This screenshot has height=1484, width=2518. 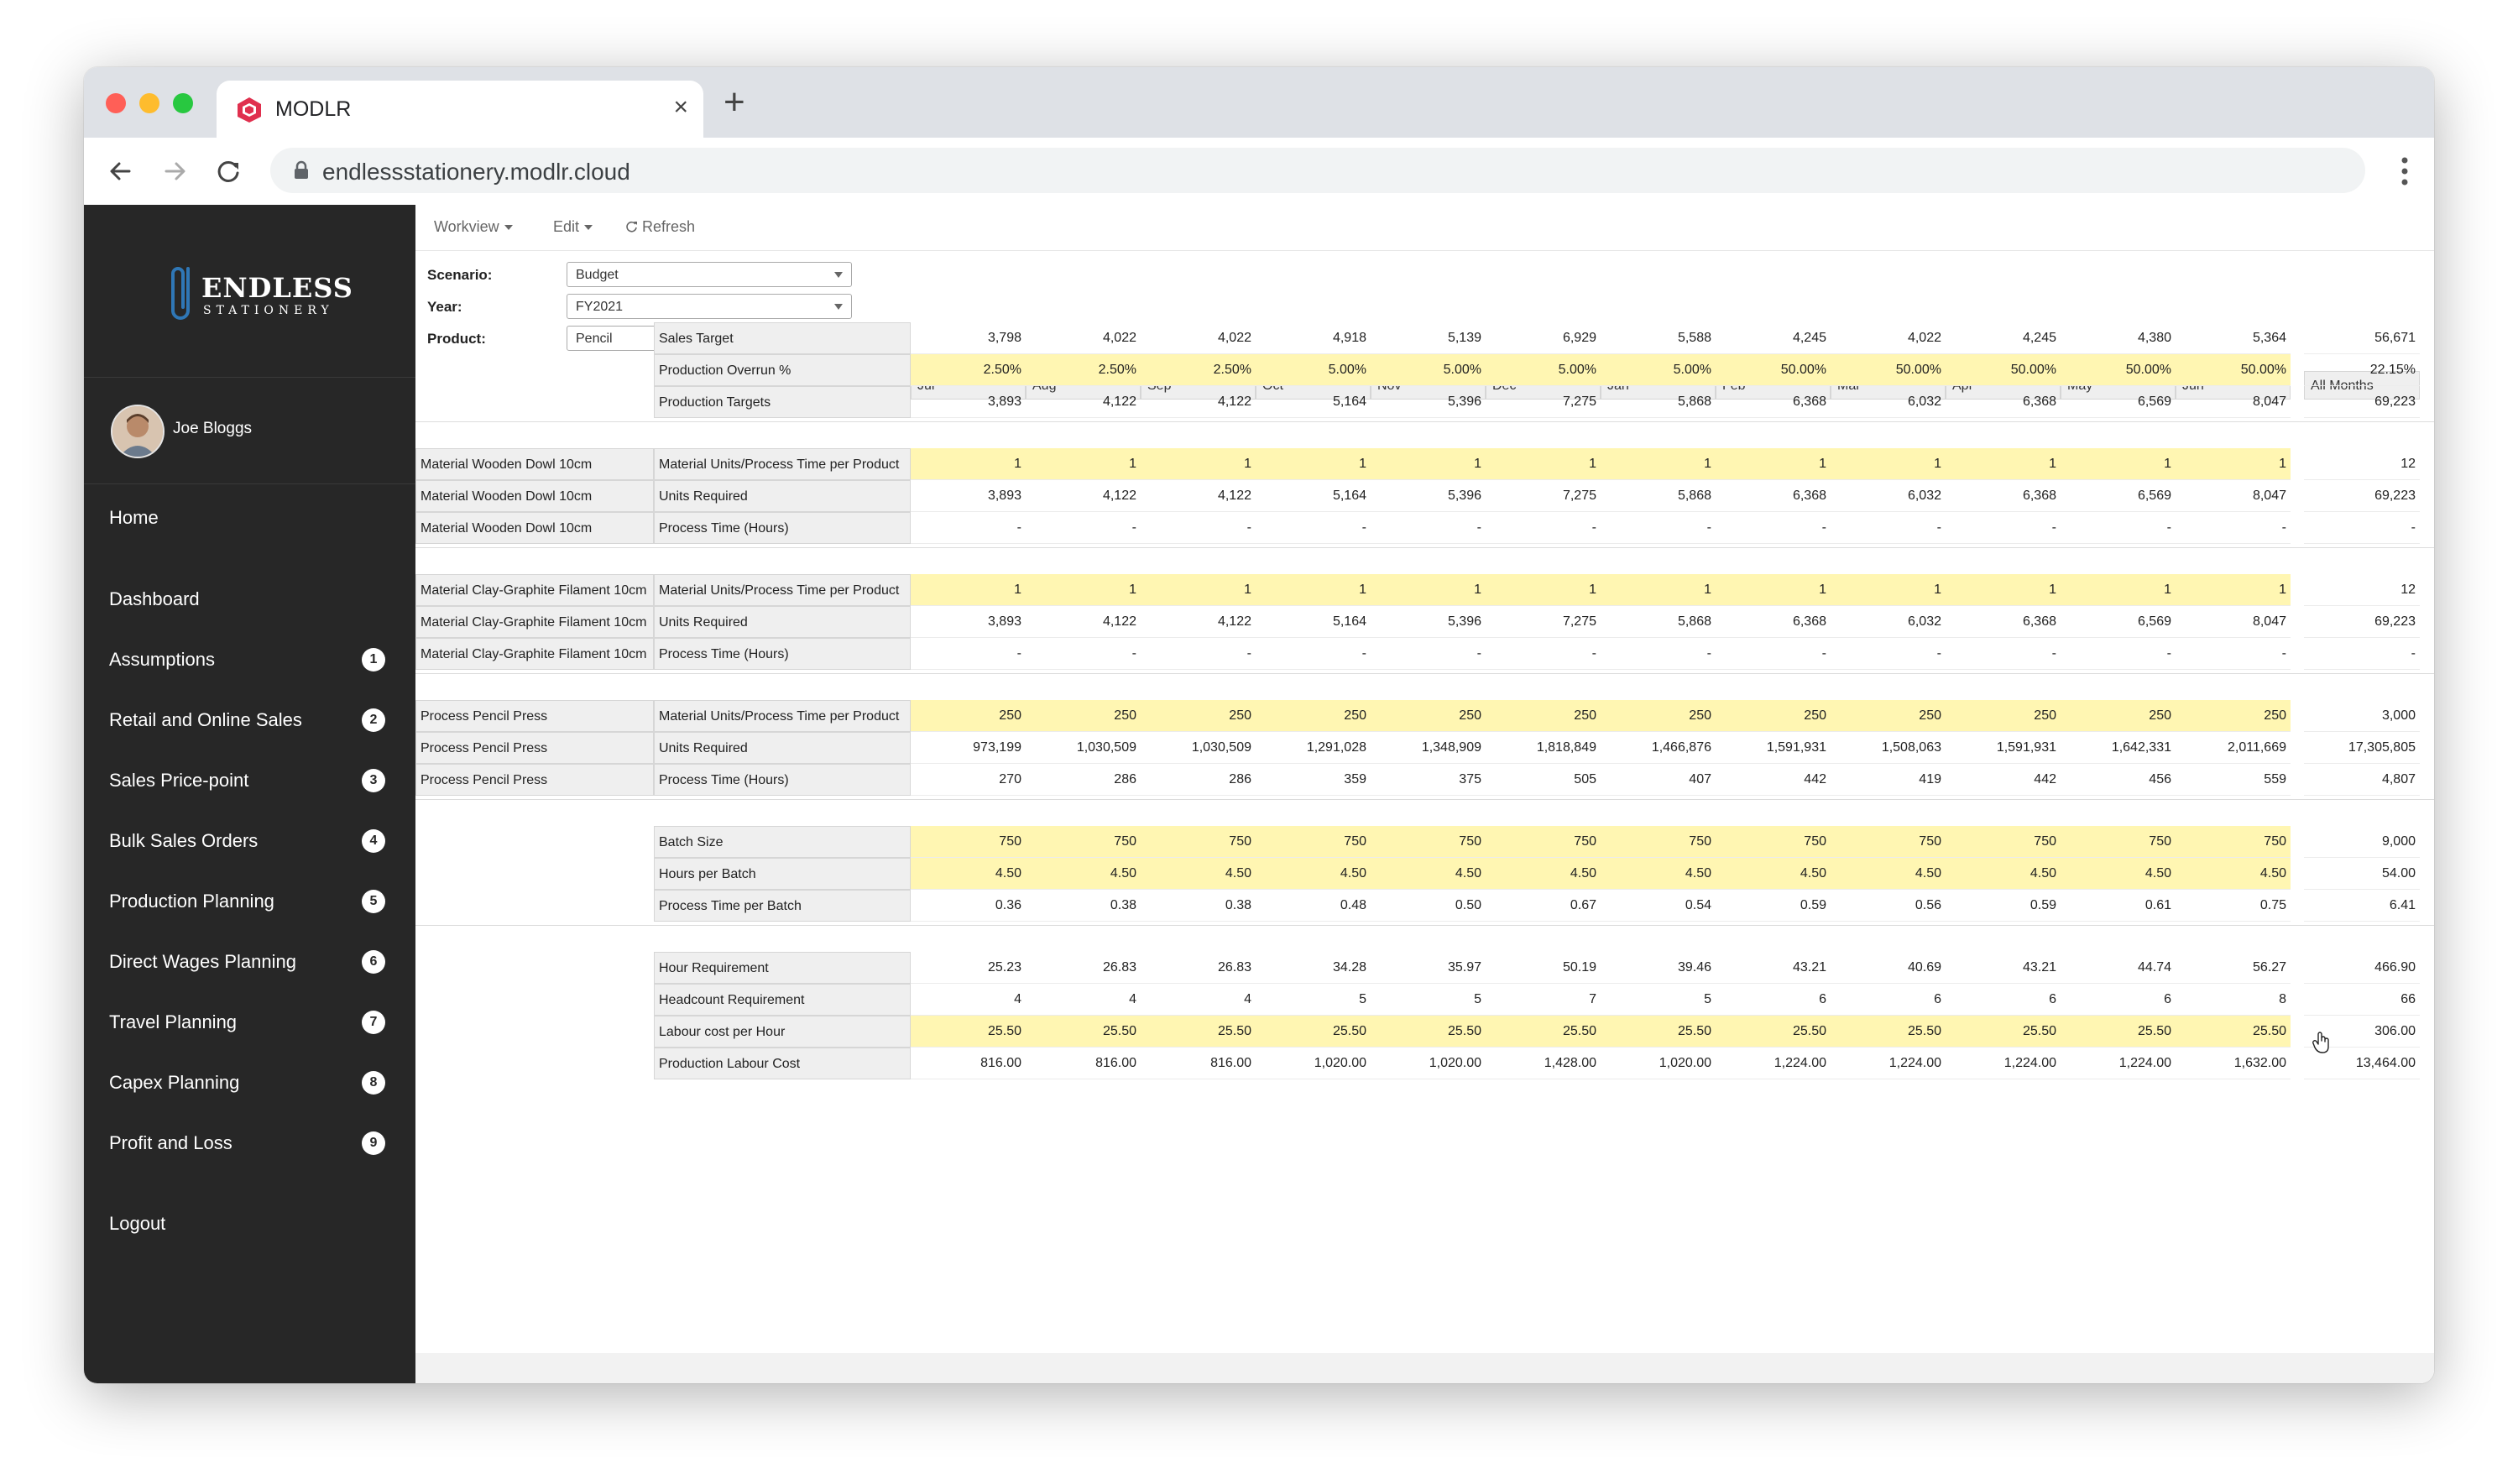 I want to click on reload-icon, so click(x=228, y=171).